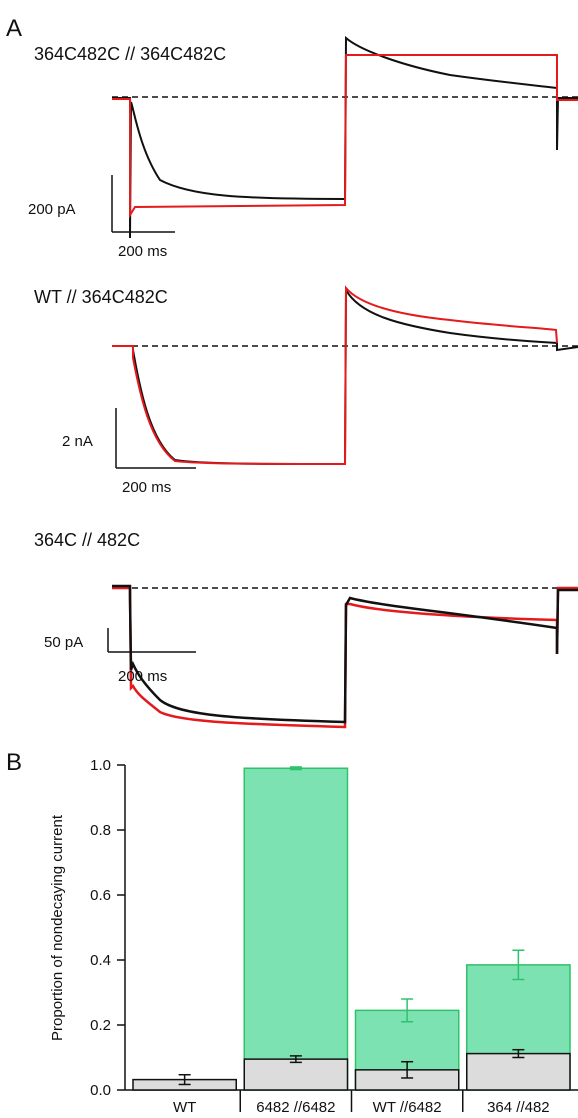 The height and width of the screenshot is (1118, 578). Describe the element at coordinates (107, 928) in the screenshot. I see `y-ticks: 0.0 0.2 0.4 0.6 0.8 1.0` at that location.